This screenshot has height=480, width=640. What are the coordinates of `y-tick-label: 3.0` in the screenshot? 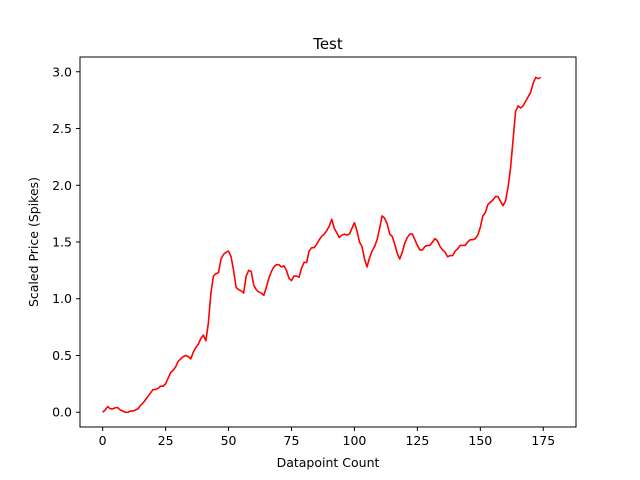 It's located at (62, 71).